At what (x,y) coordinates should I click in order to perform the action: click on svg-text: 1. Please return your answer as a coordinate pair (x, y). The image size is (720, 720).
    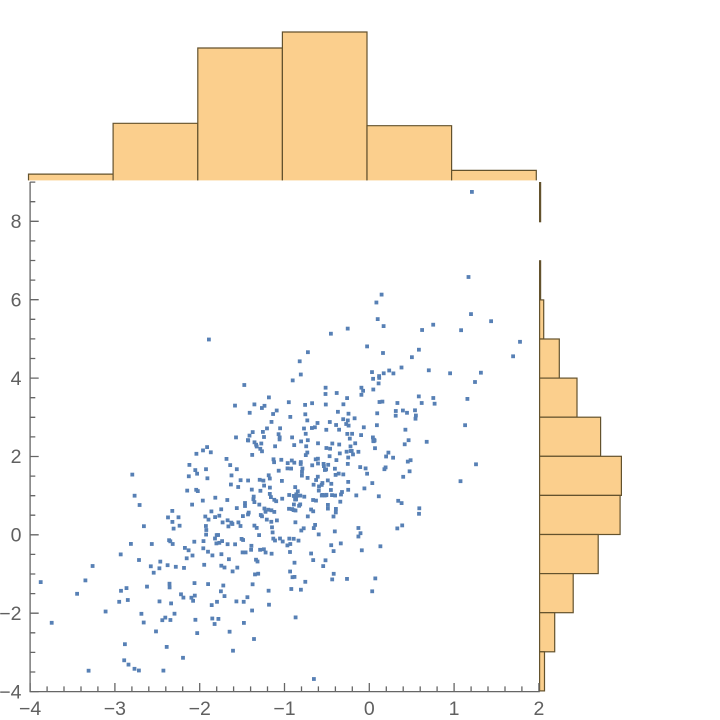
    Looking at the image, I should click on (454, 709).